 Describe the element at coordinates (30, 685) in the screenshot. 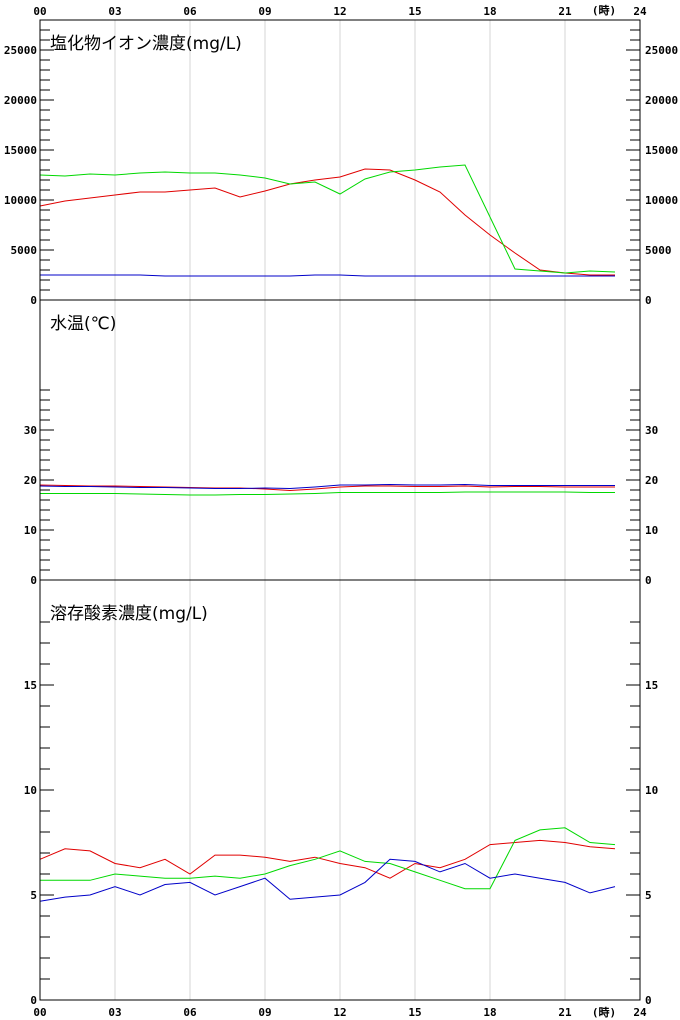

I see `y-tick-label-left: 15` at that location.